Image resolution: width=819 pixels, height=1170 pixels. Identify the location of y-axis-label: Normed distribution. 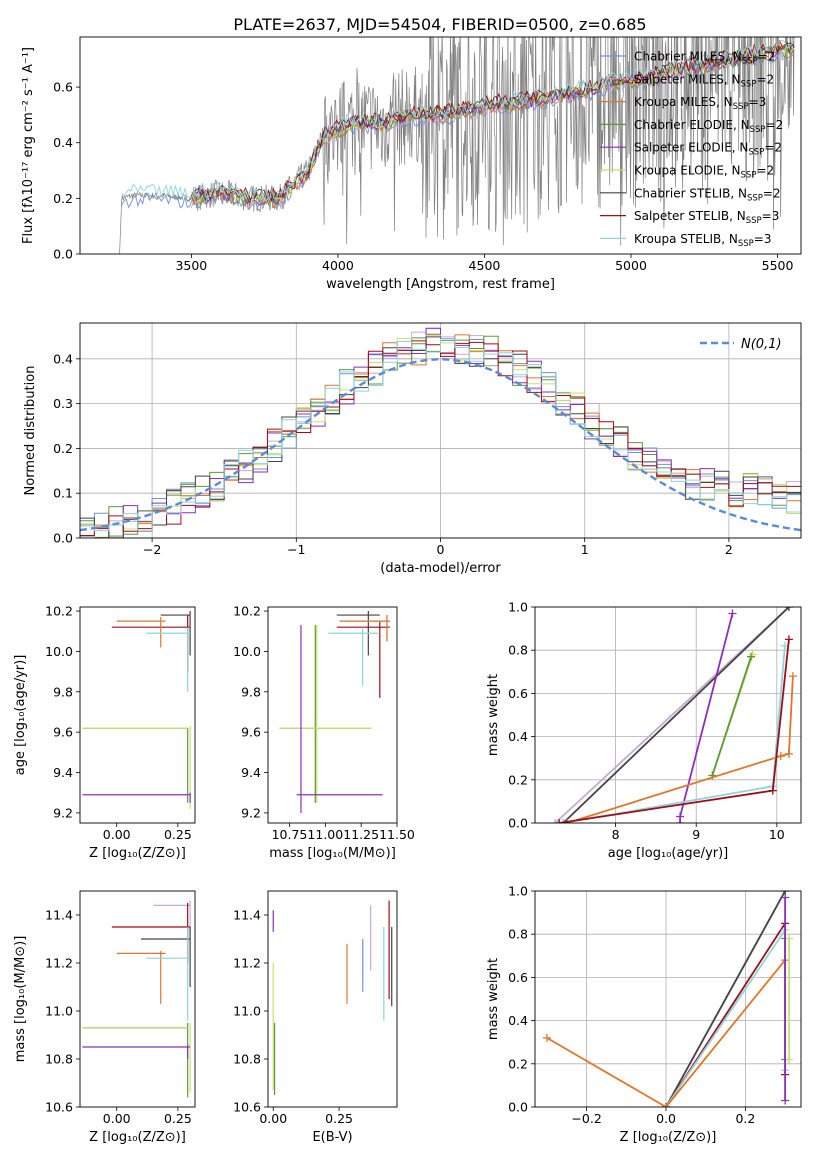
(30, 431).